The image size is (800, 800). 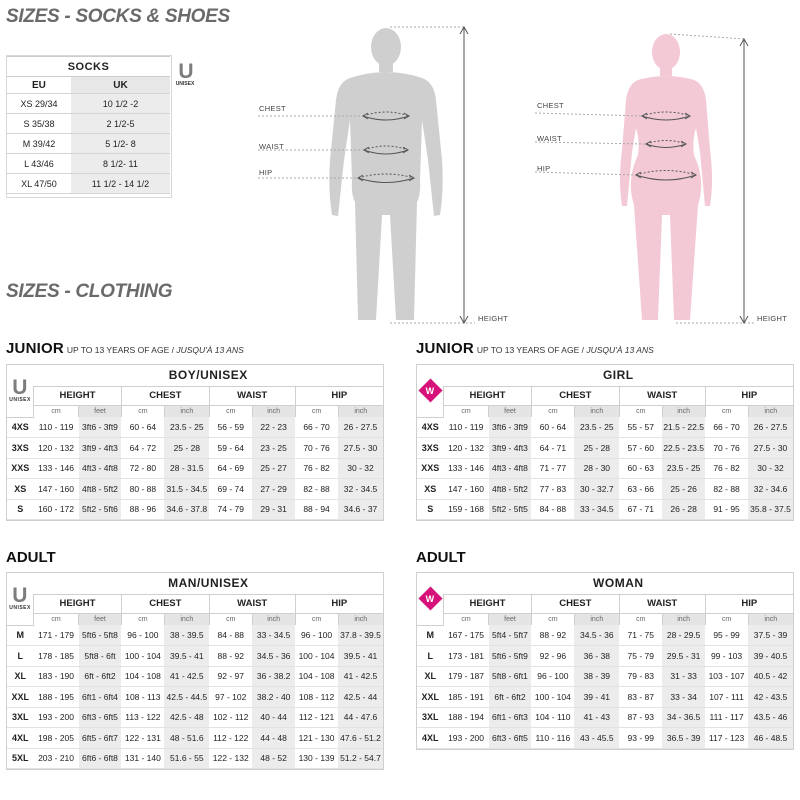 I want to click on size-value-cell: 32 - 34.6, so click(x=770, y=489).